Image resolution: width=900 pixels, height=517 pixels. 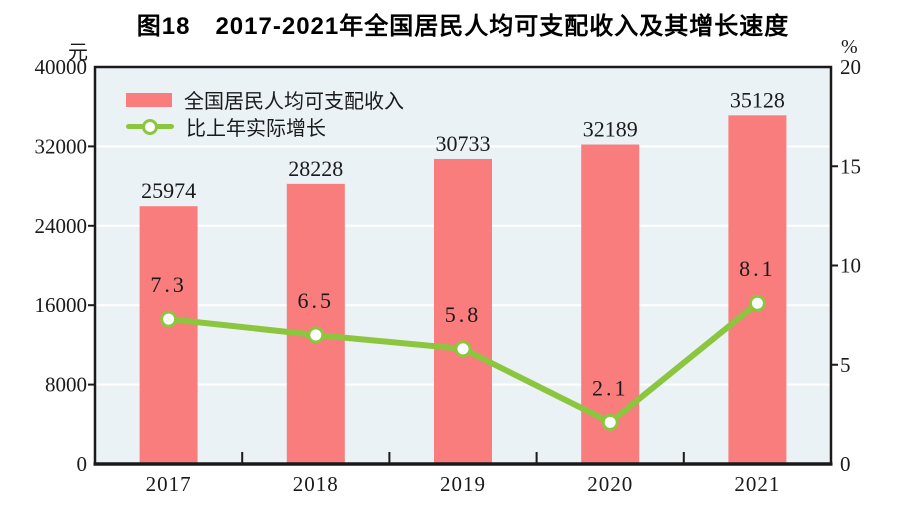 I want to click on bar-2018, so click(x=315, y=323).